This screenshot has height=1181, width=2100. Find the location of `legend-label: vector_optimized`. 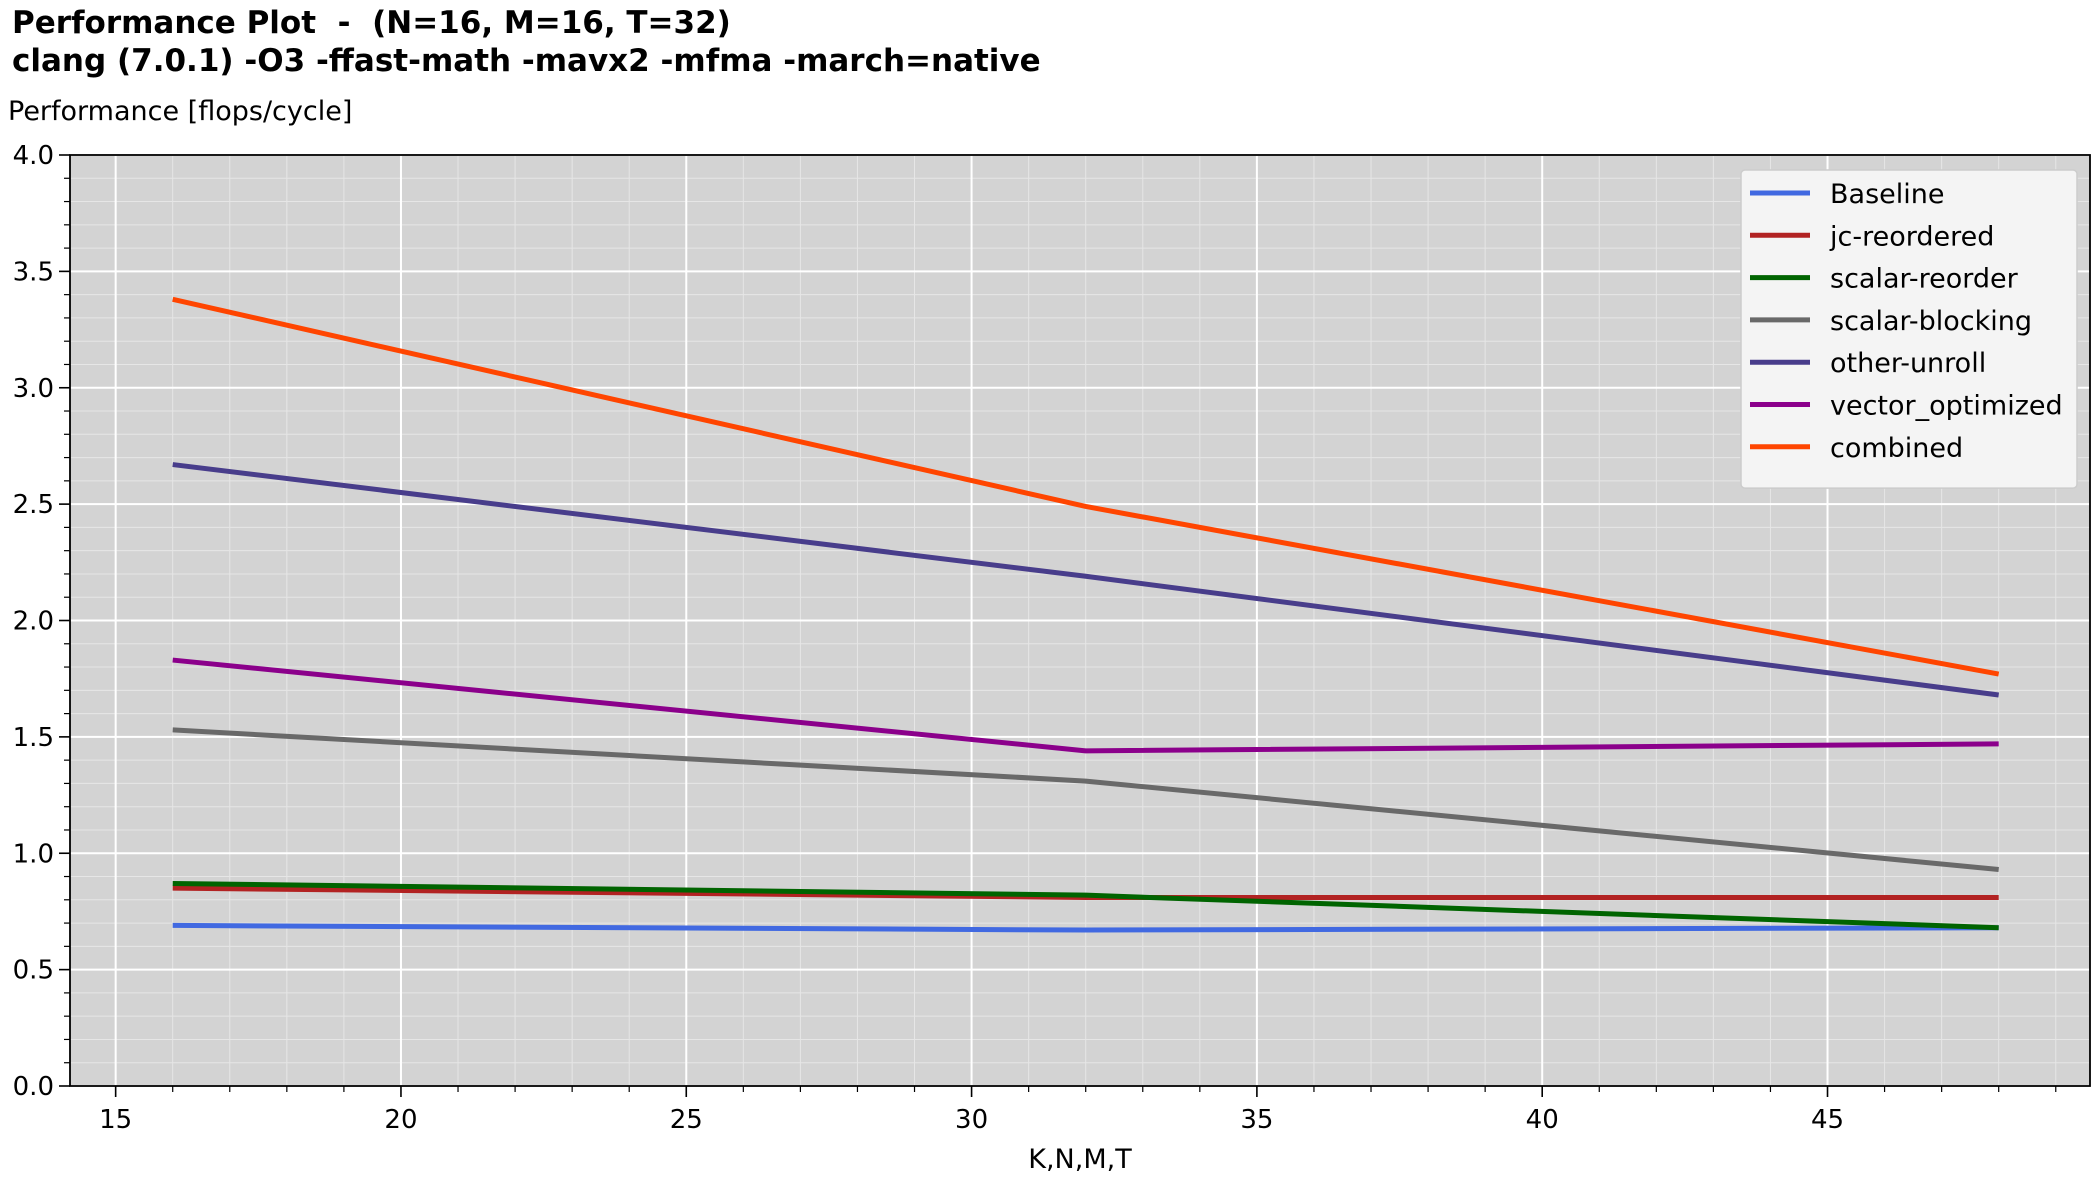

legend-label: vector_optimized is located at coordinates (1946, 406).